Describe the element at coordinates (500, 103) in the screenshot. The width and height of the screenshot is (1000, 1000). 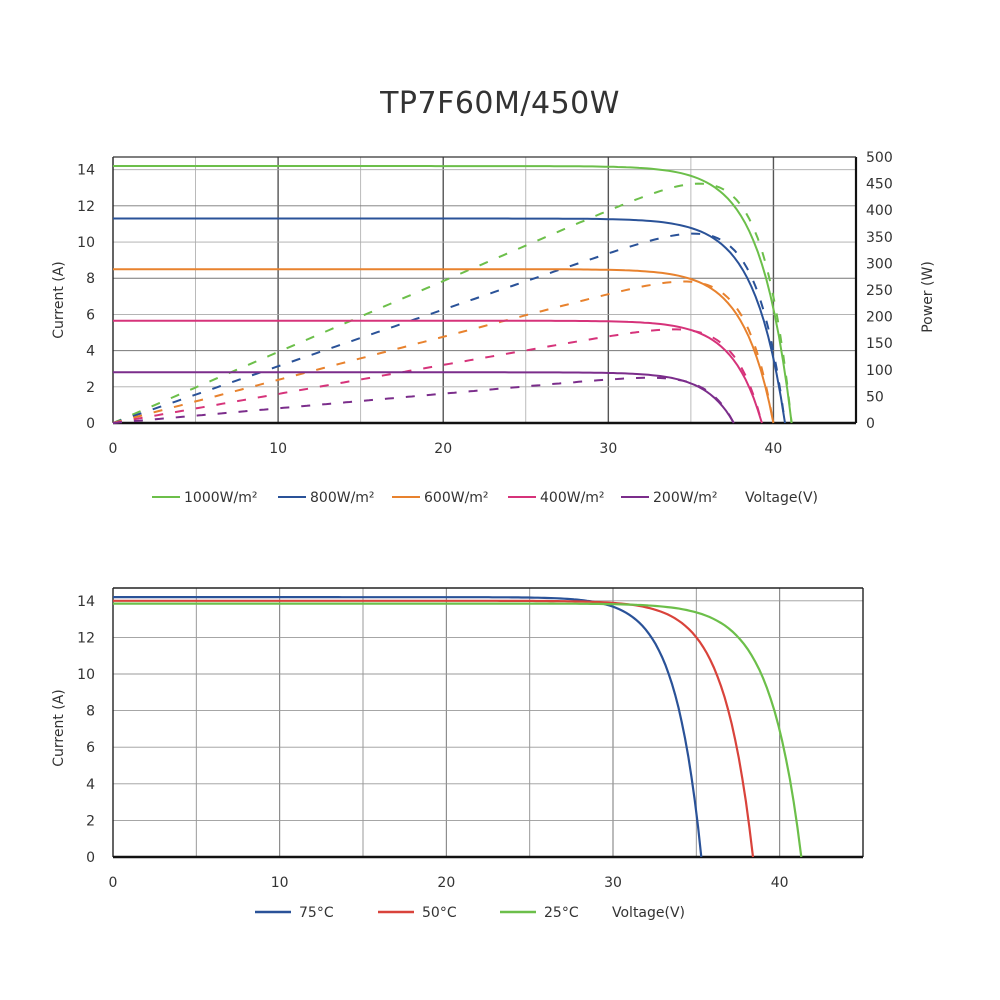
I see `chart-title: TP7F60M/450W` at that location.